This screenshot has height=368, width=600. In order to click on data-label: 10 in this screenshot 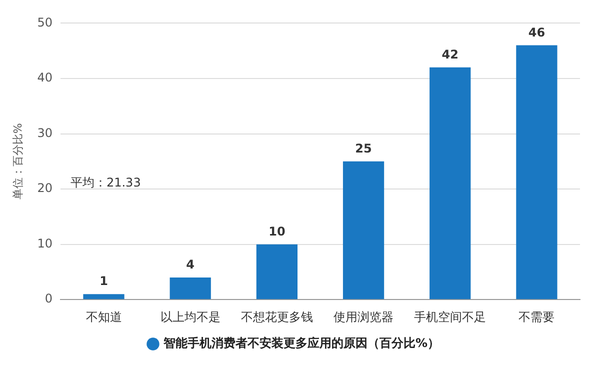, I will do `click(277, 231)`.